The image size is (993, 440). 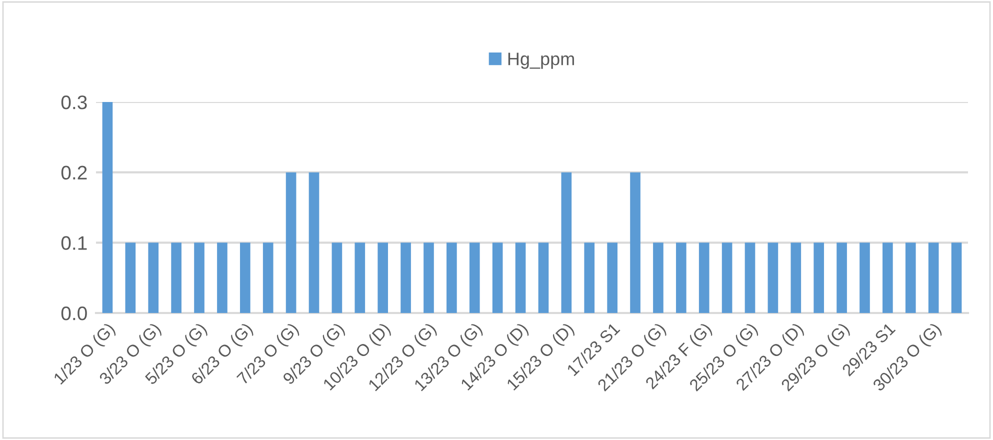 What do you see at coordinates (74, 173) in the screenshot?
I see `y-tick-label: 0.2` at bounding box center [74, 173].